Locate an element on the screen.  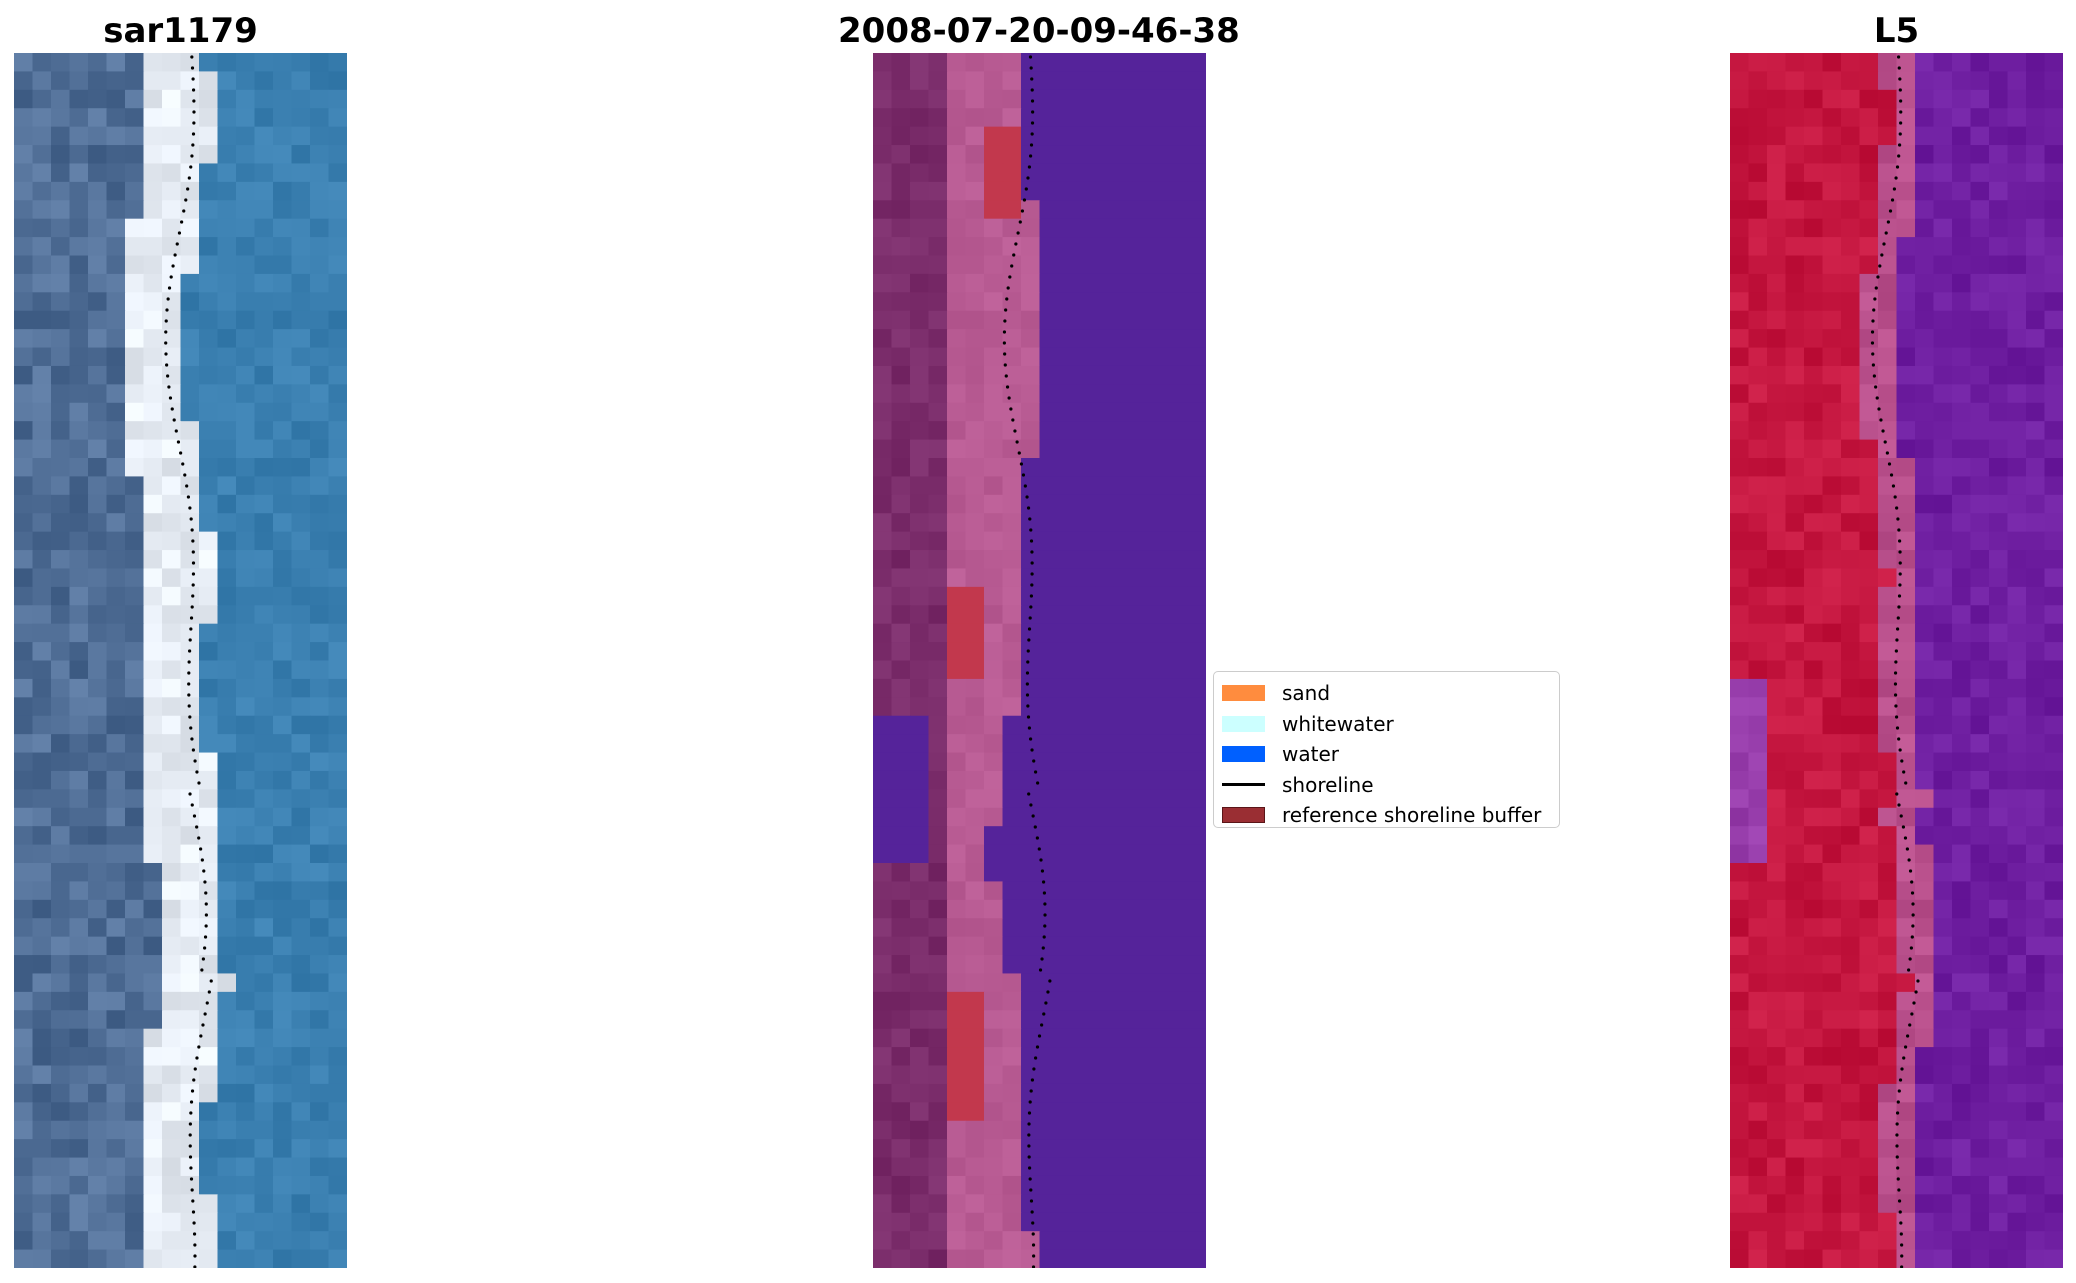
panel-title-rgb: sar1179 is located at coordinates (180, 31).